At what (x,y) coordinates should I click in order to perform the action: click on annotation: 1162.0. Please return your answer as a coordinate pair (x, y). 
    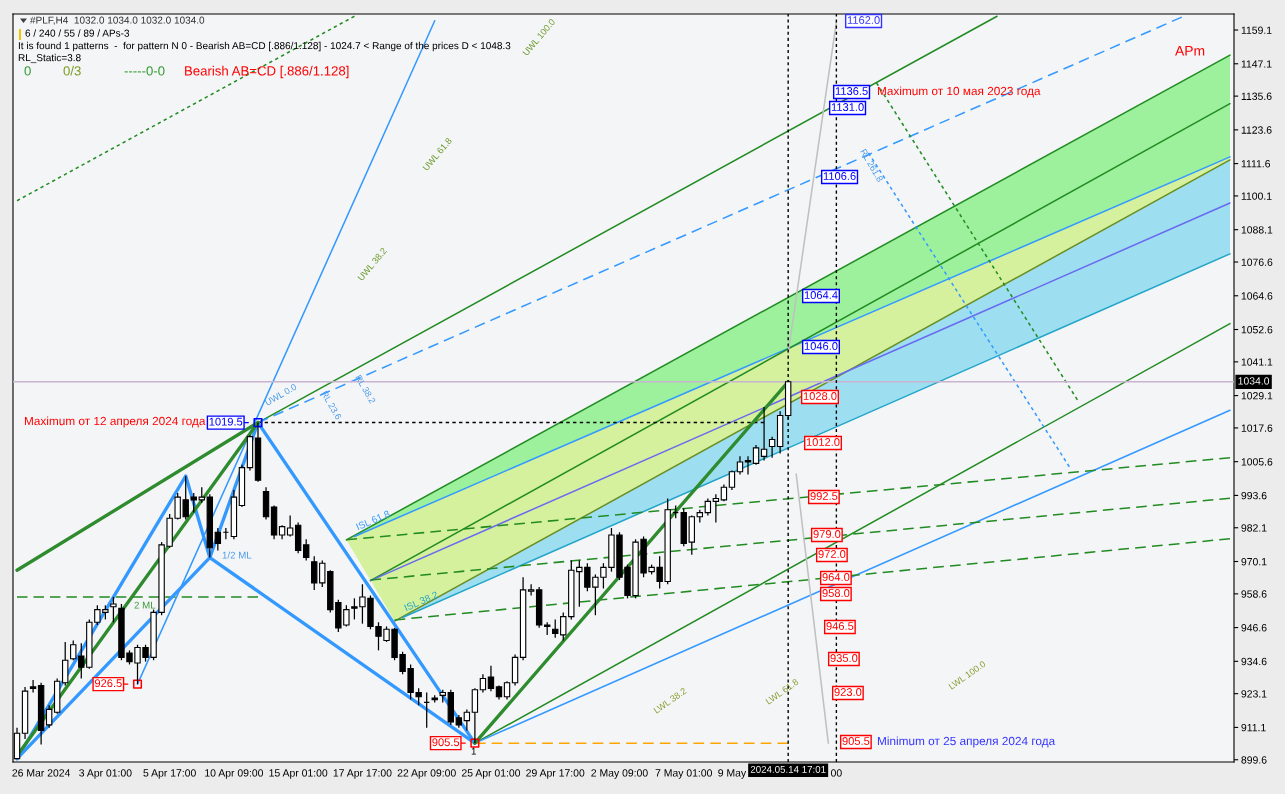
    Looking at the image, I should click on (863, 20).